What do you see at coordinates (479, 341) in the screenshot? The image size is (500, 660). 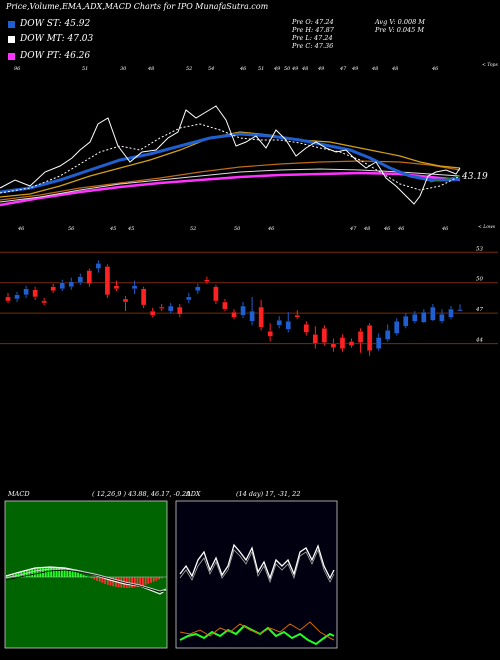 I see `price-tick-label: 44` at bounding box center [479, 341].